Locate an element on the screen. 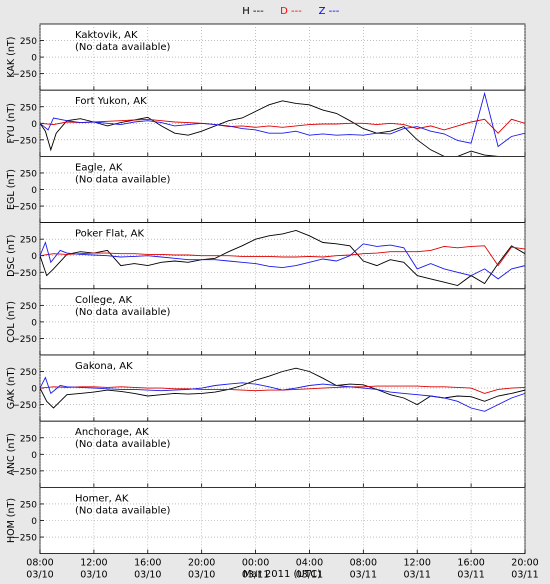 The width and height of the screenshot is (550, 584). station-name: Gakona, AK is located at coordinates (104, 366).